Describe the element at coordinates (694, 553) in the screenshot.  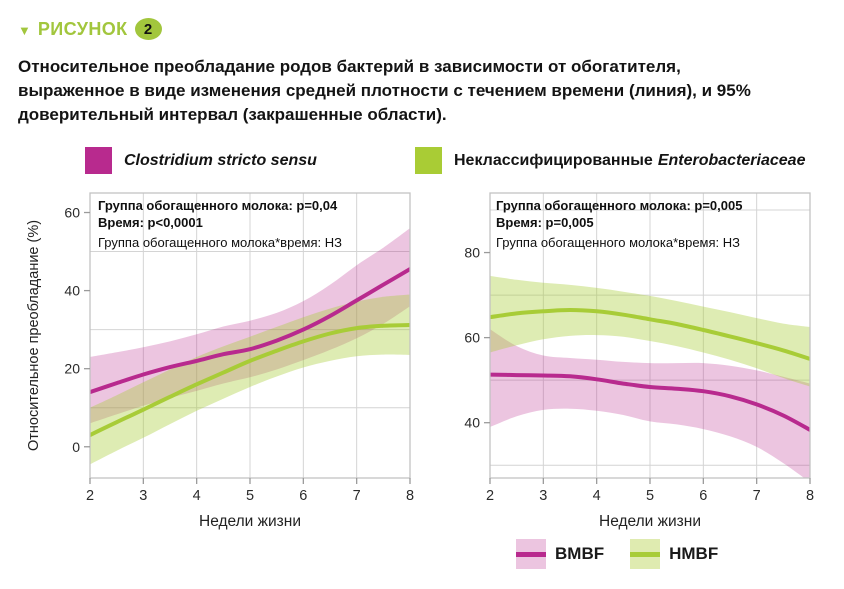
I see `legend-label: HMBF` at that location.